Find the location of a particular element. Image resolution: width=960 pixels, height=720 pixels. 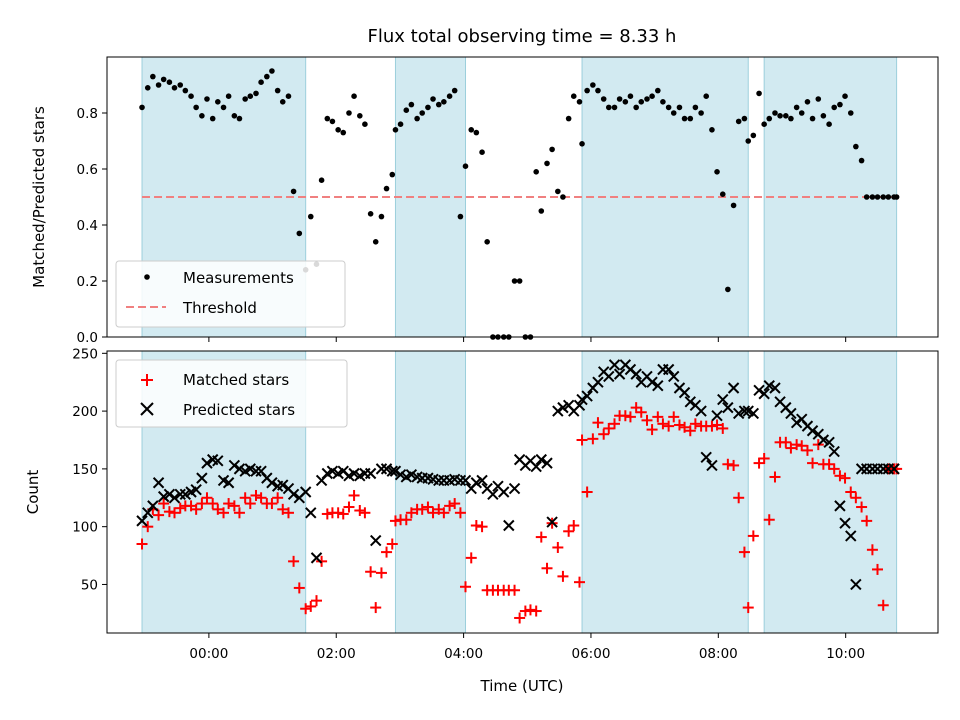

y-axis-ticks-top: 0.0 0.2 0.4 0.6 0.8 is located at coordinates (92, 226).